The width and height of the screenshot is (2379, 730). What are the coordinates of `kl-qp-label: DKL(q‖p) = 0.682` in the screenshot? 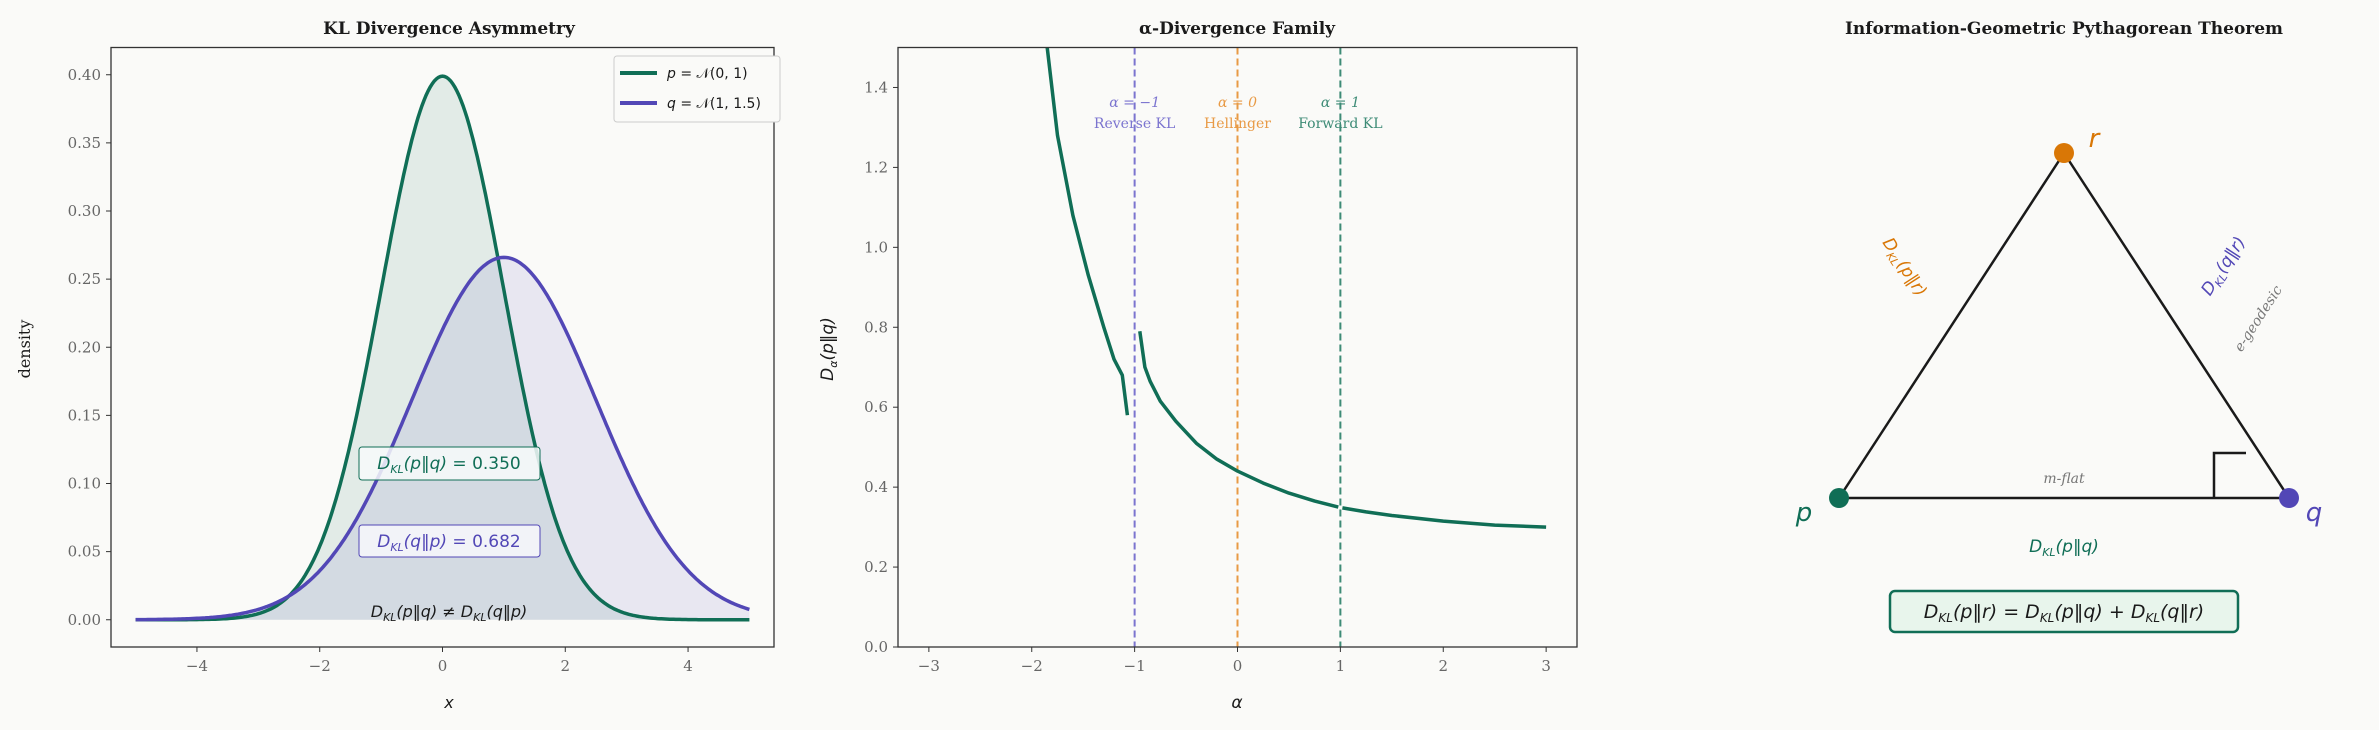 It's located at (449, 543).